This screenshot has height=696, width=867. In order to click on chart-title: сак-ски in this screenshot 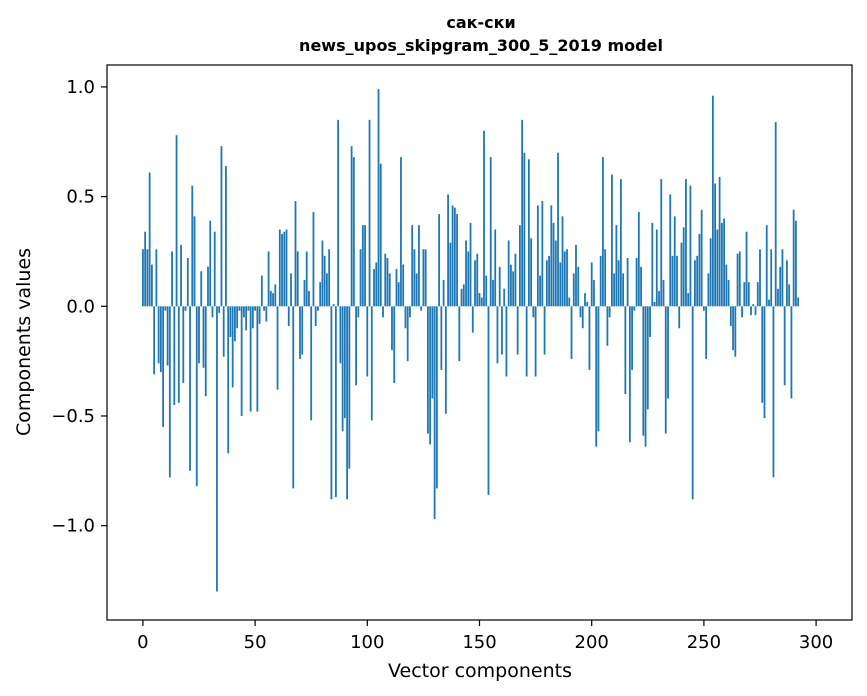, I will do `click(480, 22)`.